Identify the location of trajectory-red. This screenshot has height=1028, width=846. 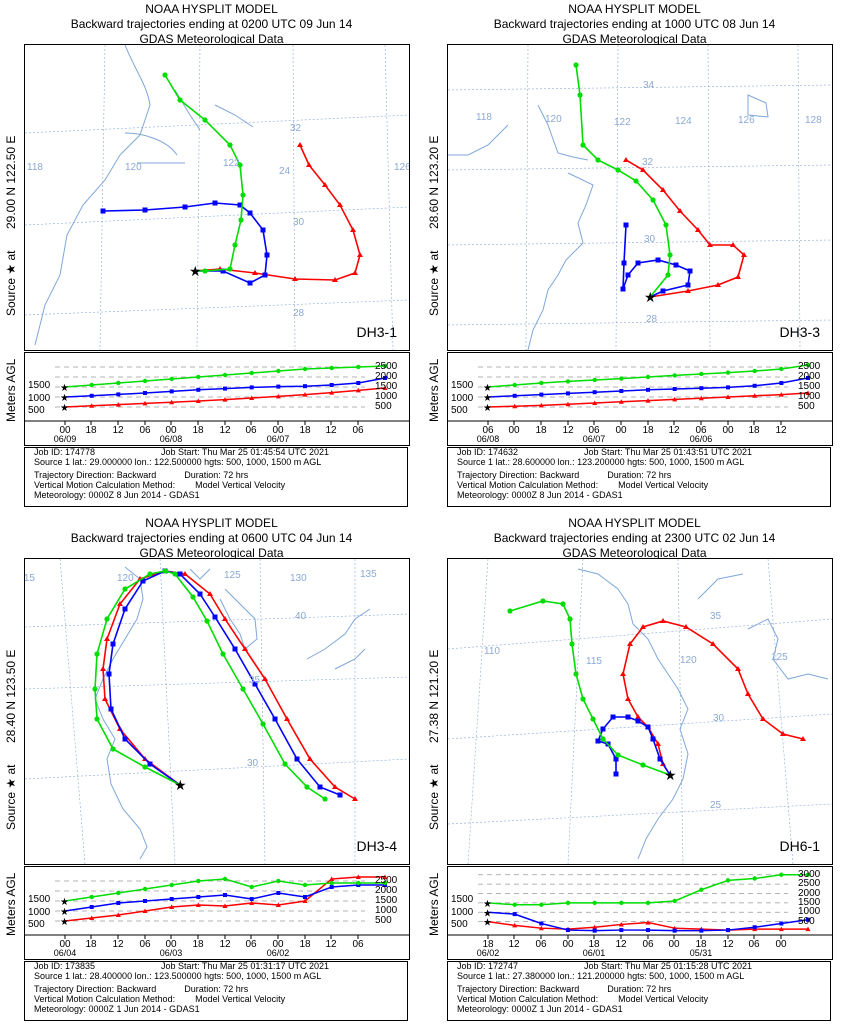
(685, 227).